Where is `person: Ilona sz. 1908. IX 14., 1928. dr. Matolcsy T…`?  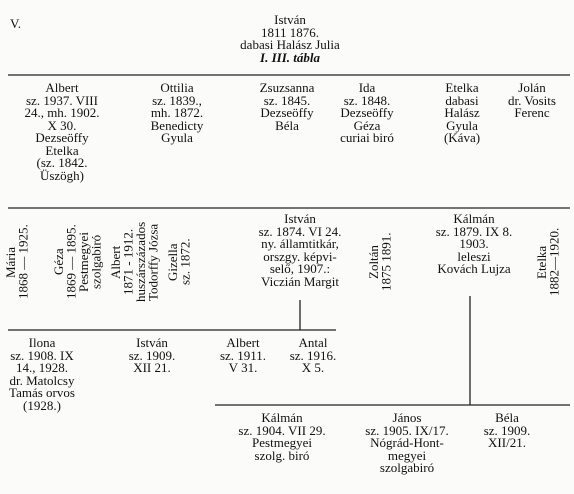
person: Ilona sz. 1908. IX 14., 1928. dr. Matolcsy T… is located at coordinates (43, 374).